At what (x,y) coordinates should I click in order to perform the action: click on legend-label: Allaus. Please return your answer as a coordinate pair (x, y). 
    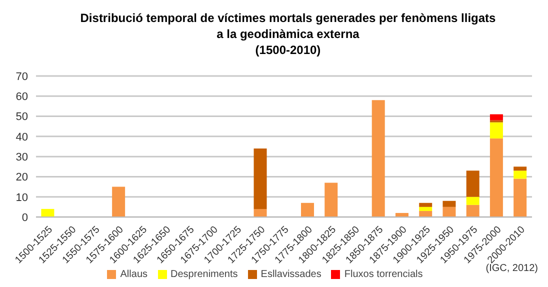
    Looking at the image, I should click on (134, 274).